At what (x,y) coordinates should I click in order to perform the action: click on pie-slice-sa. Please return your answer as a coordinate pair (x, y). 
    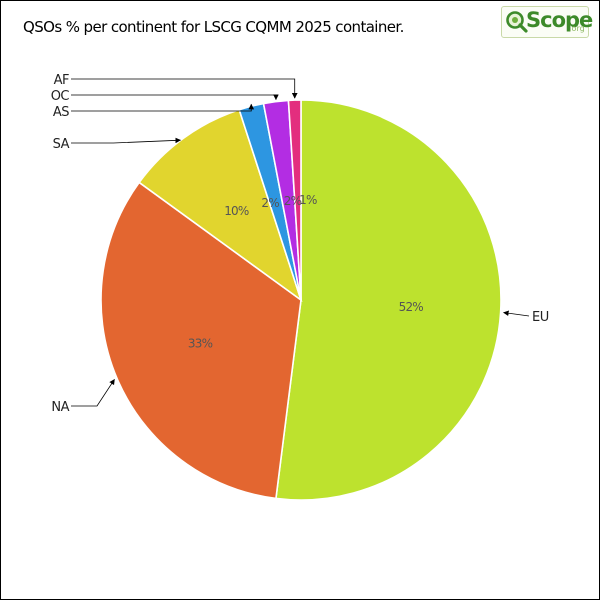
    Looking at the image, I should click on (220, 205).